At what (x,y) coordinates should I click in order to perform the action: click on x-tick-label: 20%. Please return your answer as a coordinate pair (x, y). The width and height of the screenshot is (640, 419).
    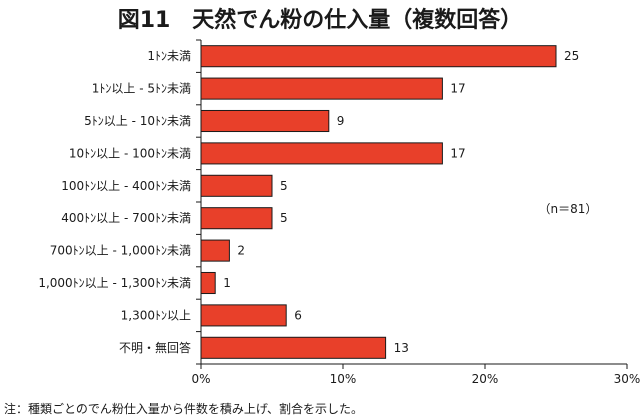
    Looking at the image, I should click on (485, 379).